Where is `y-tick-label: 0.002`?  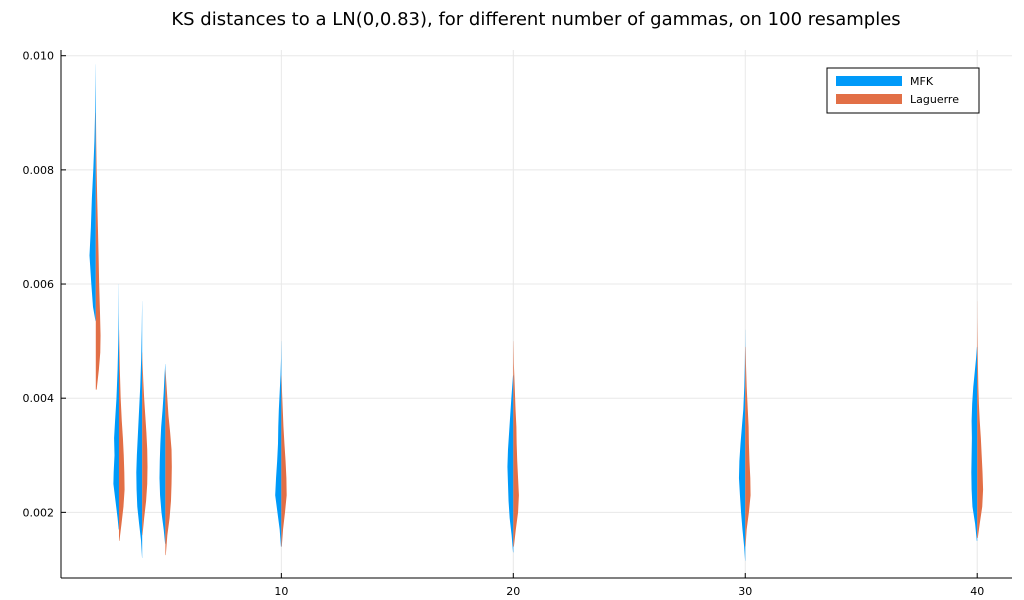 y-tick-label: 0.002 is located at coordinates (39, 512).